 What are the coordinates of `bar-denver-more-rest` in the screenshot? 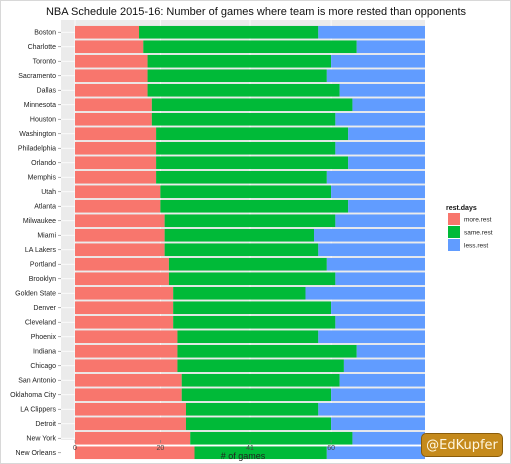 It's located at (124, 308).